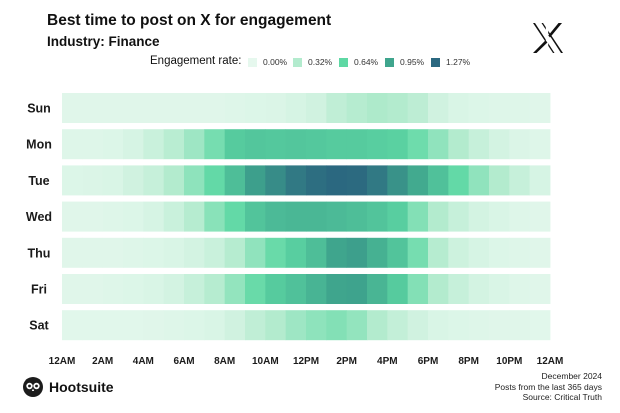 Image resolution: width=620 pixels, height=413 pixels. I want to click on chart-title: Best time to post on X for engagement, so click(189, 20).